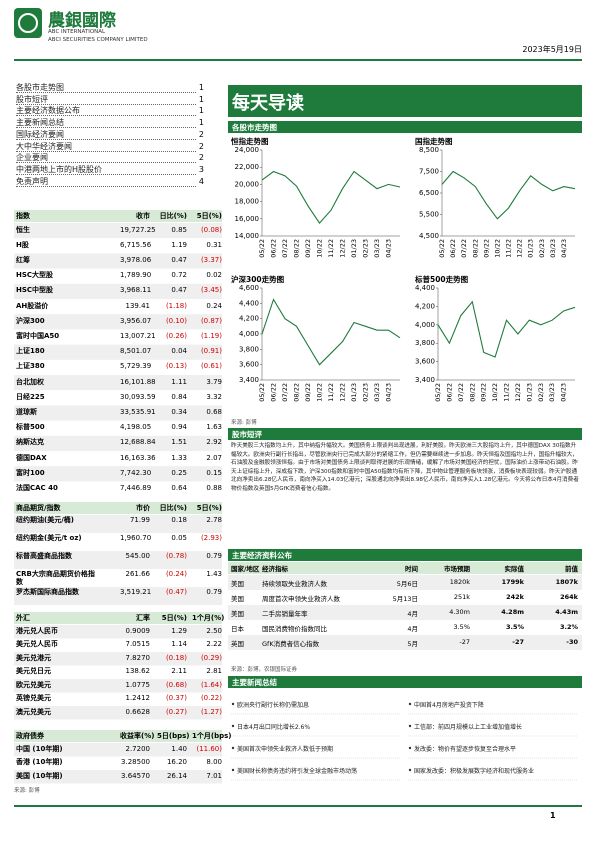 This screenshot has width=595, height=842. What do you see at coordinates (249, 365) in the screenshot?
I see `y-tick-label: 3,600` at bounding box center [249, 365].